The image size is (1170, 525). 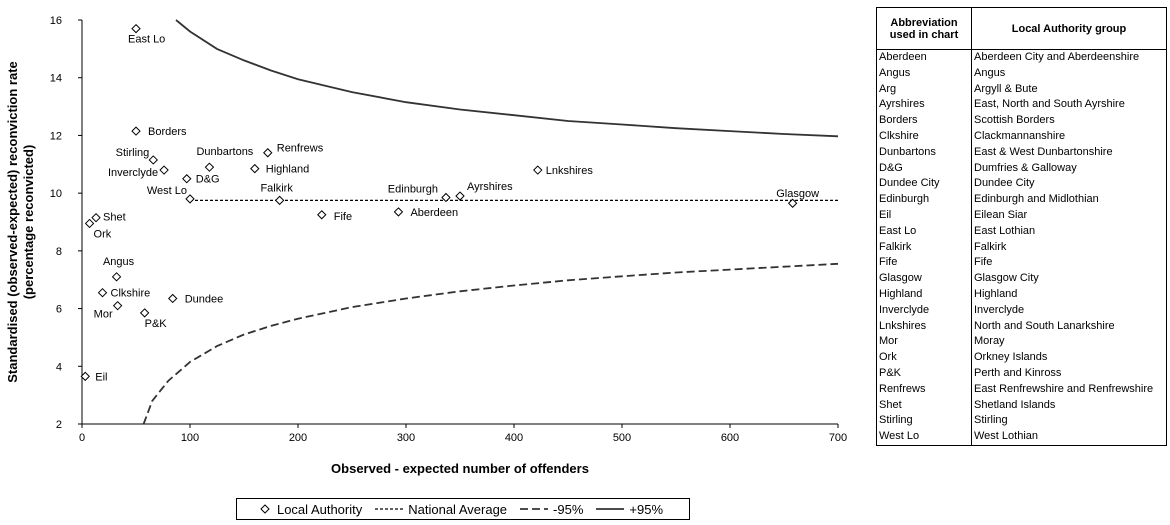 What do you see at coordinates (924, 342) in the screenshot?
I see `abbreviation-cell: Mor` at bounding box center [924, 342].